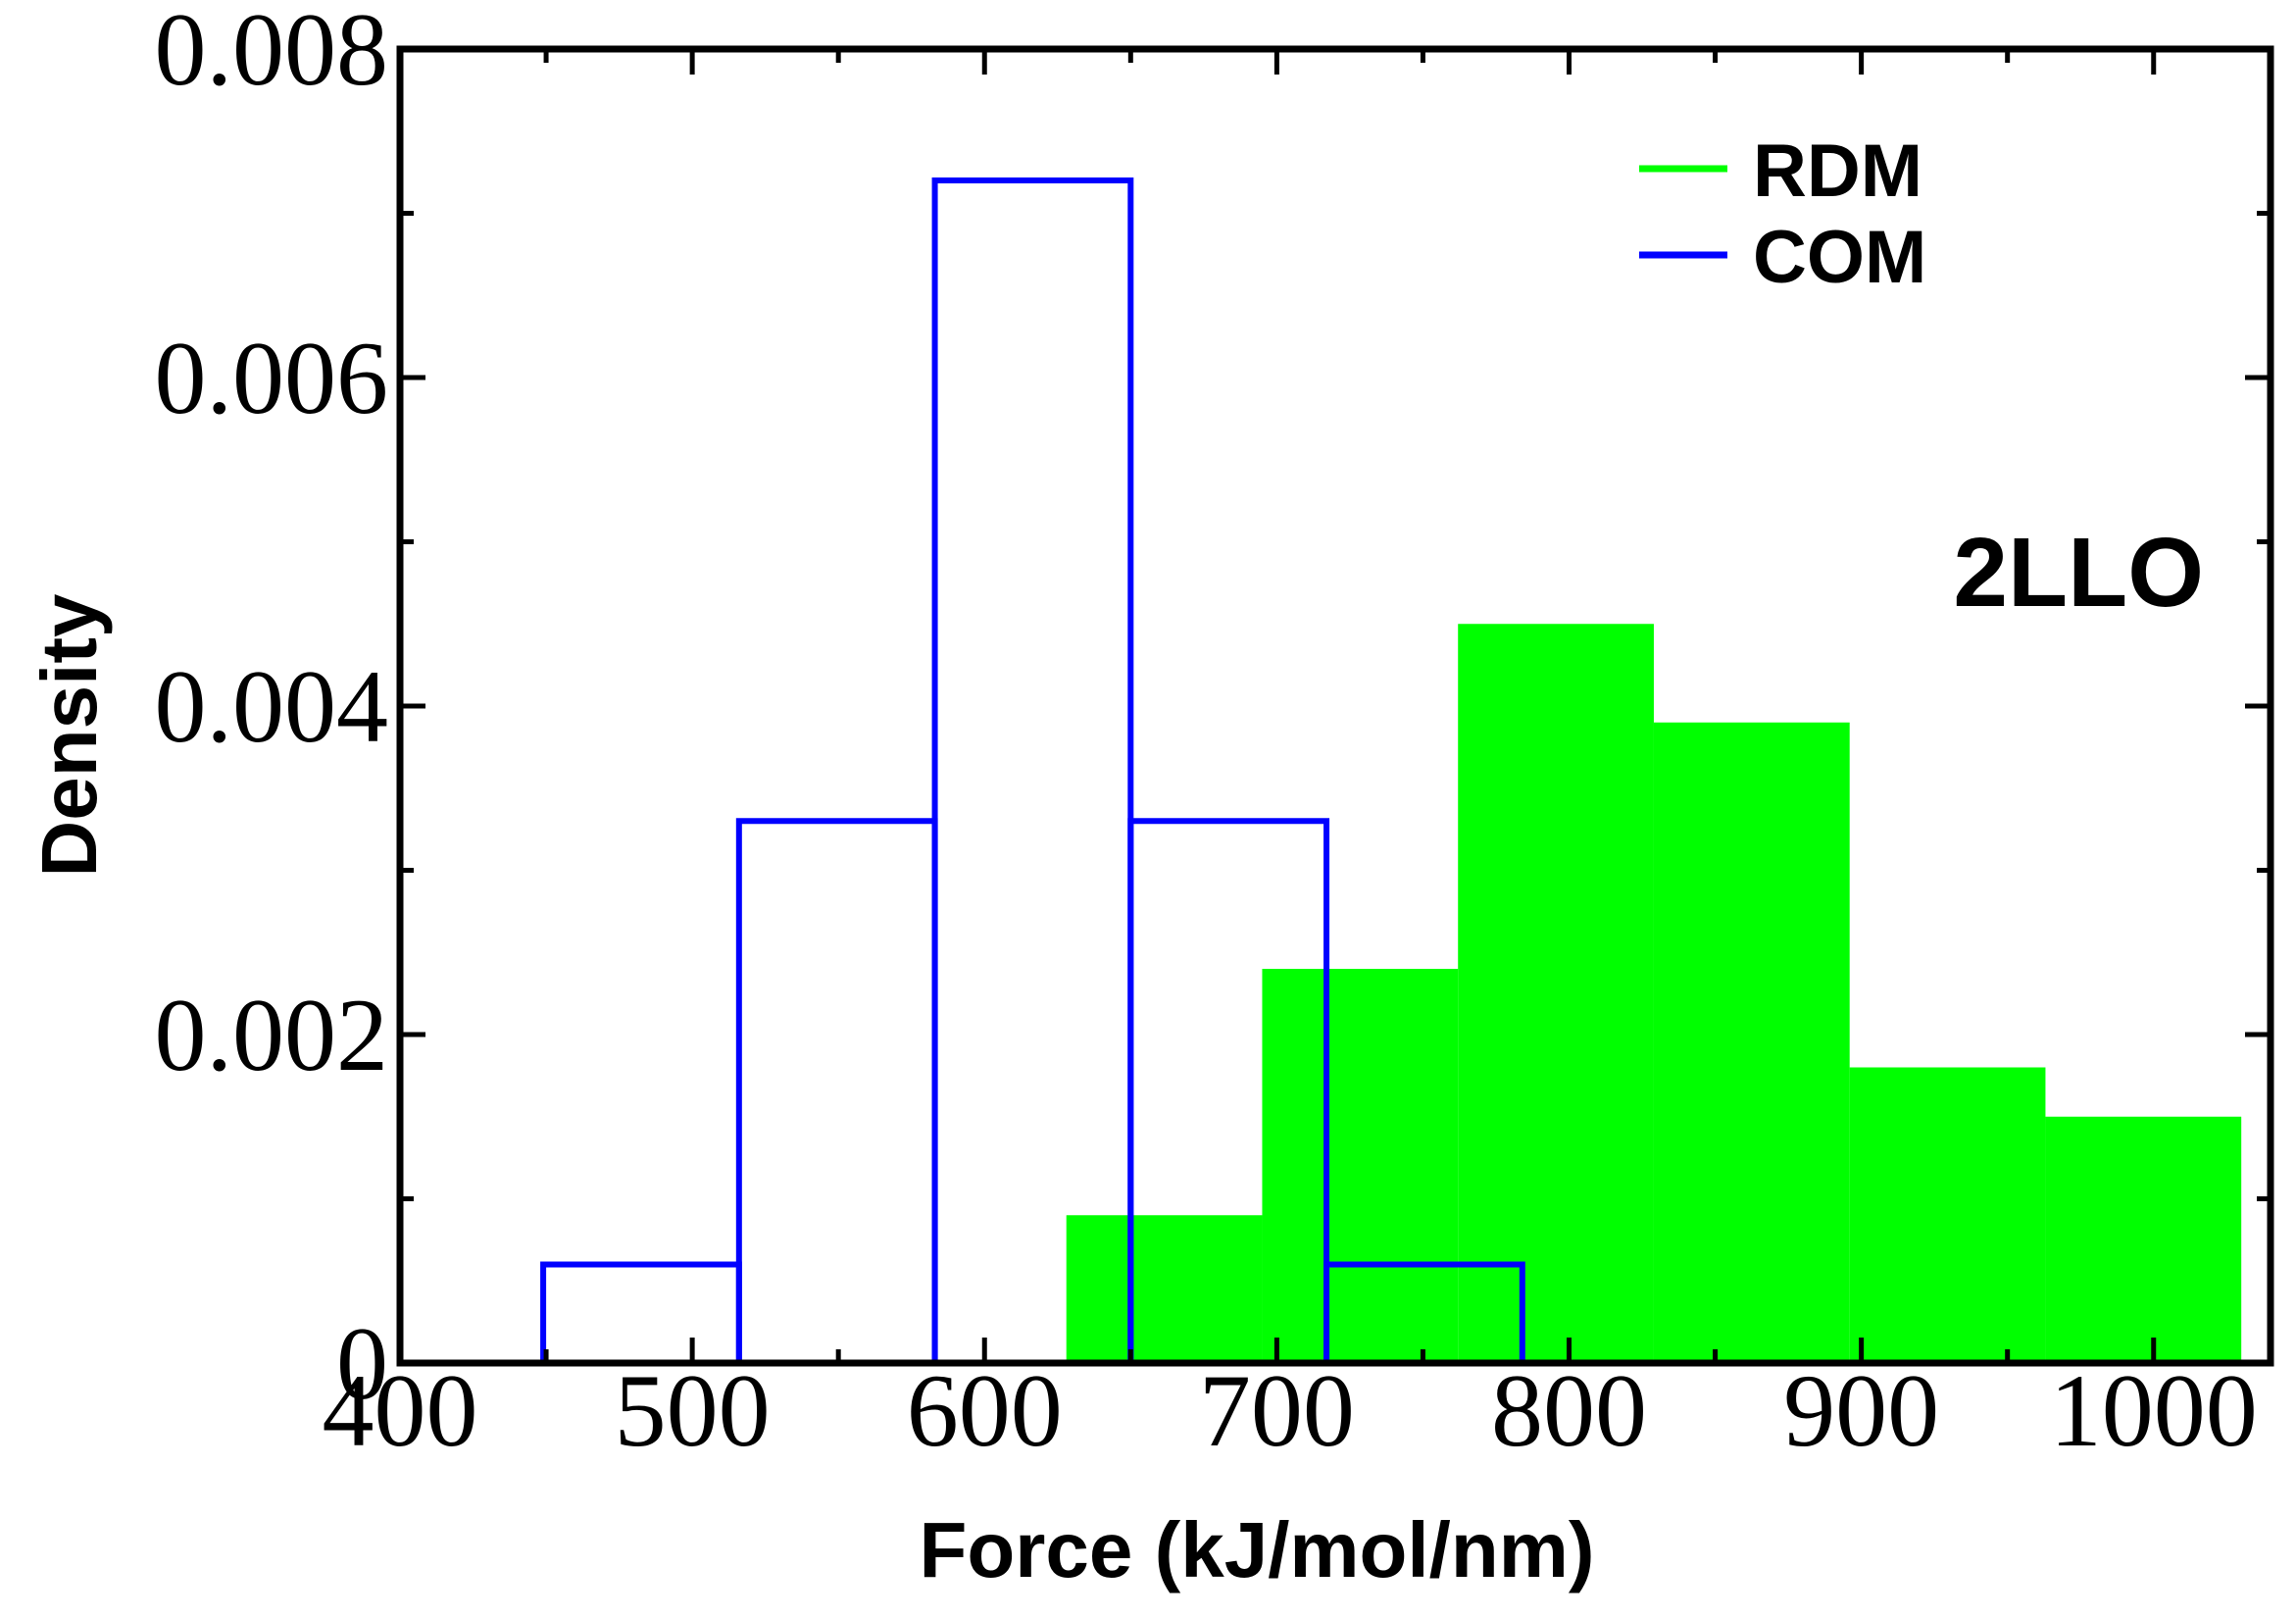  Describe the element at coordinates (985, 1411) in the screenshot. I see `x-tick-label: 600` at that location.